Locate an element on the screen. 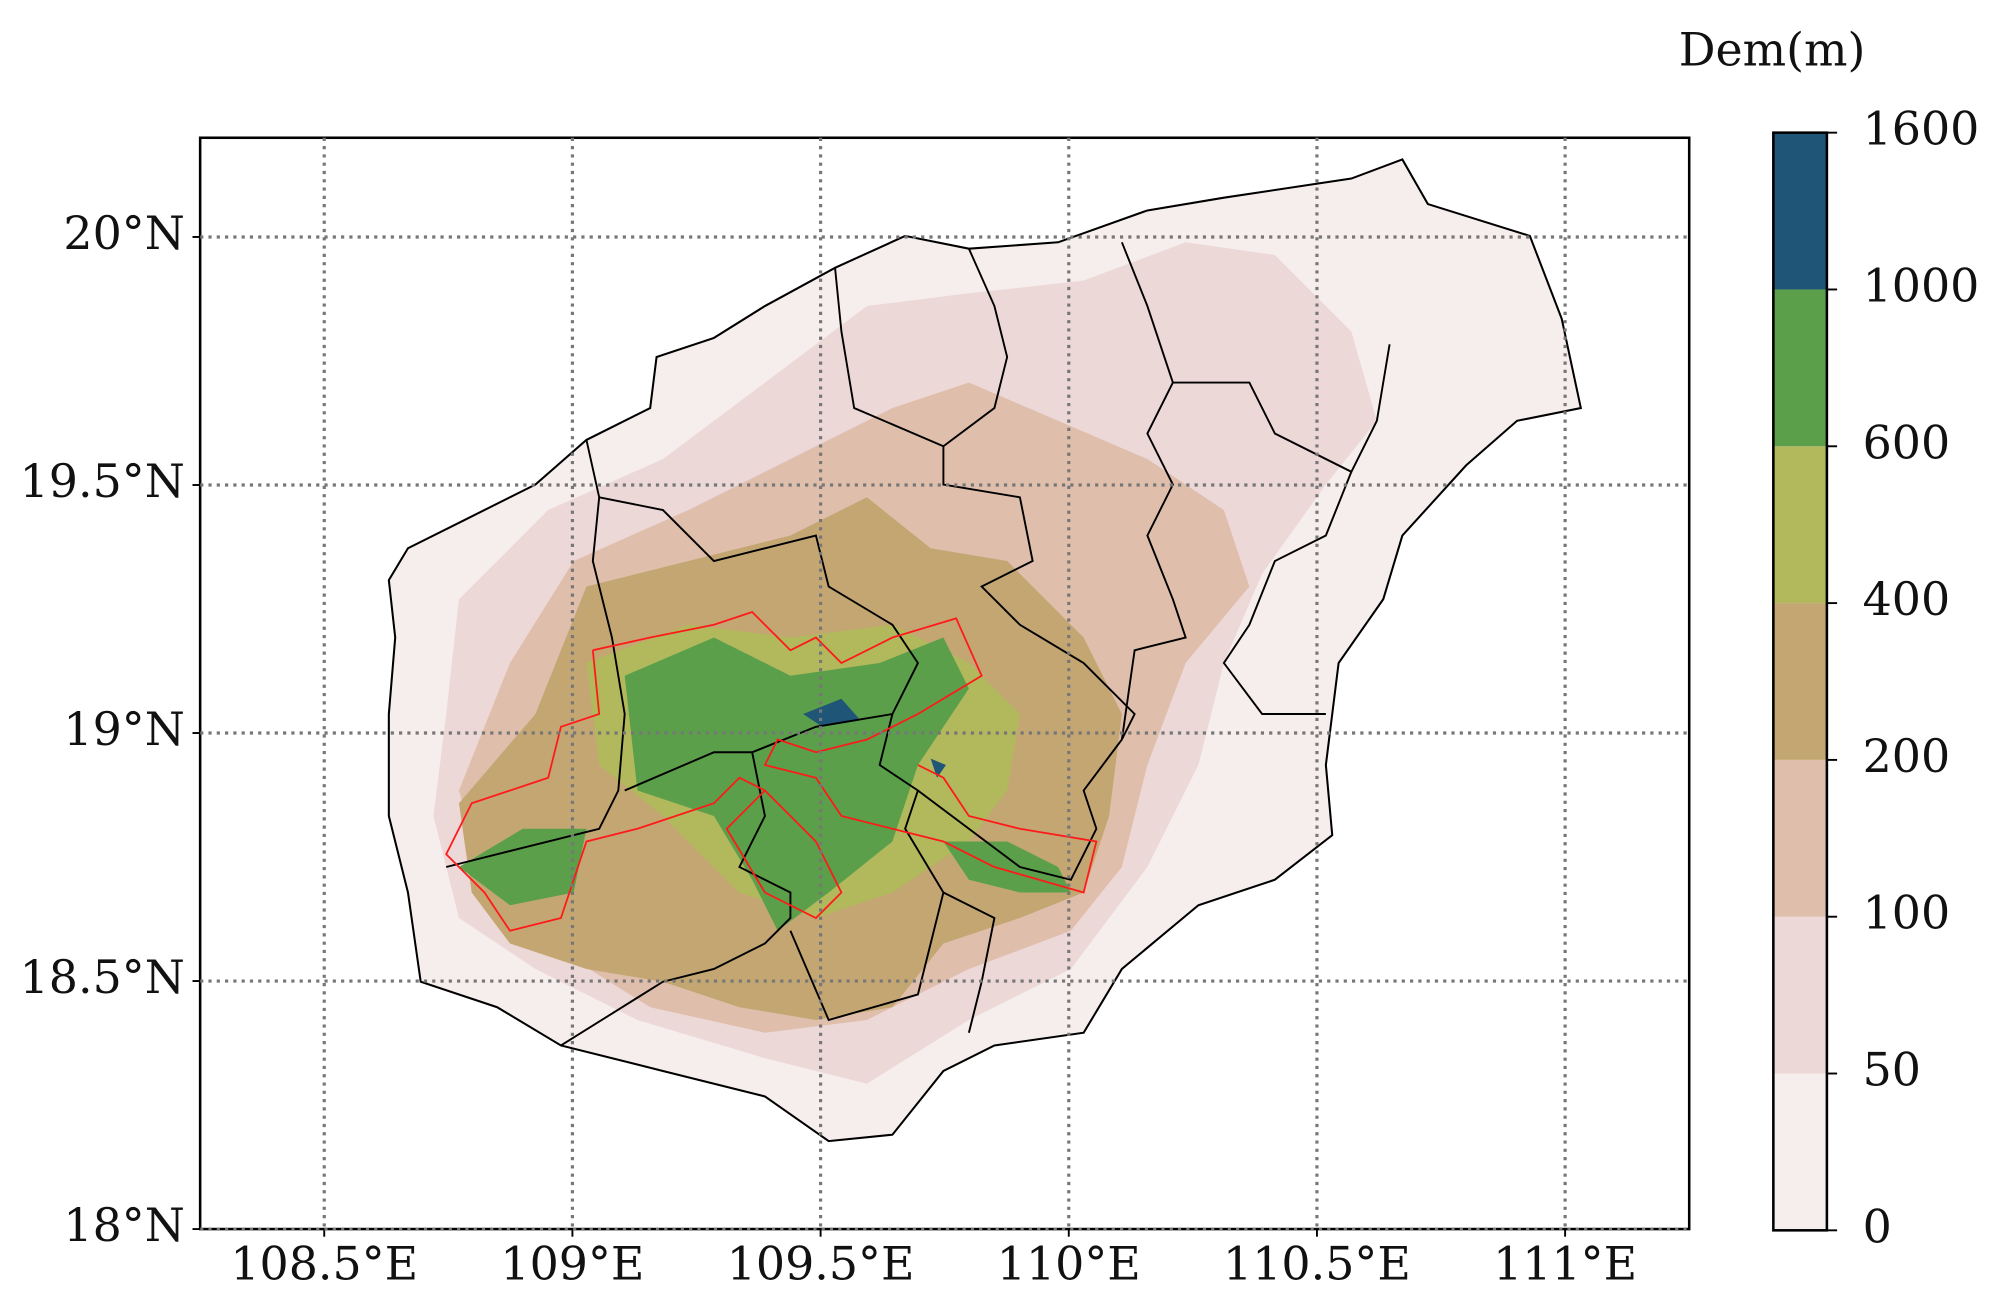 The height and width of the screenshot is (1316, 1999). colorbar-tick-label: 1600 is located at coordinates (1921, 129).